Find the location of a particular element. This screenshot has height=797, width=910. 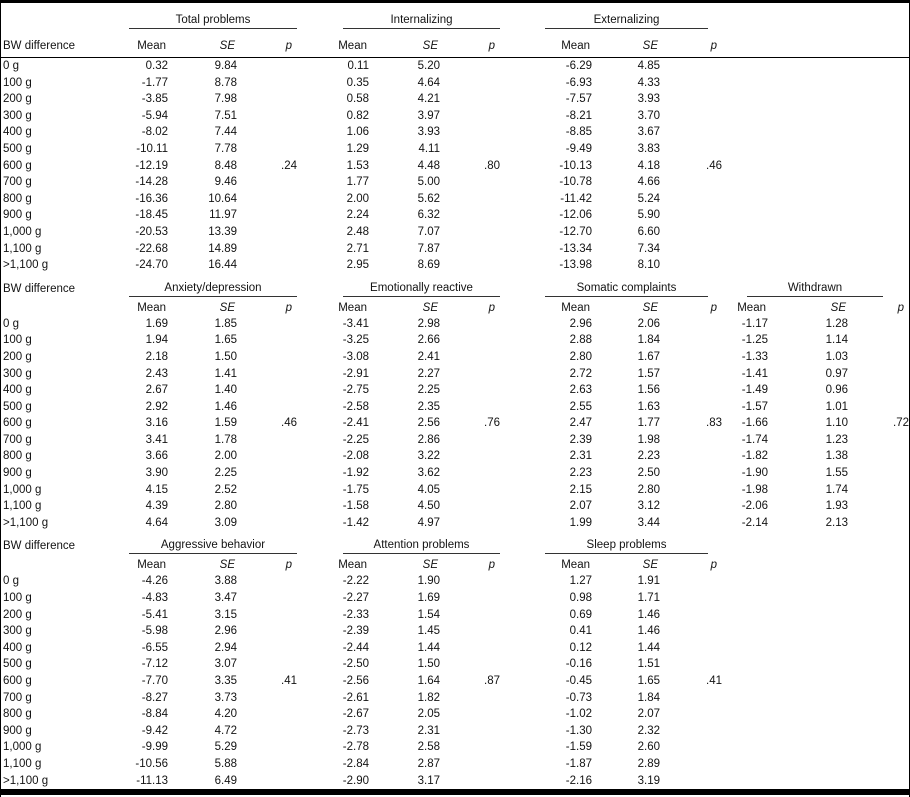

group-header: Internalizing is located at coordinates (421, 21).